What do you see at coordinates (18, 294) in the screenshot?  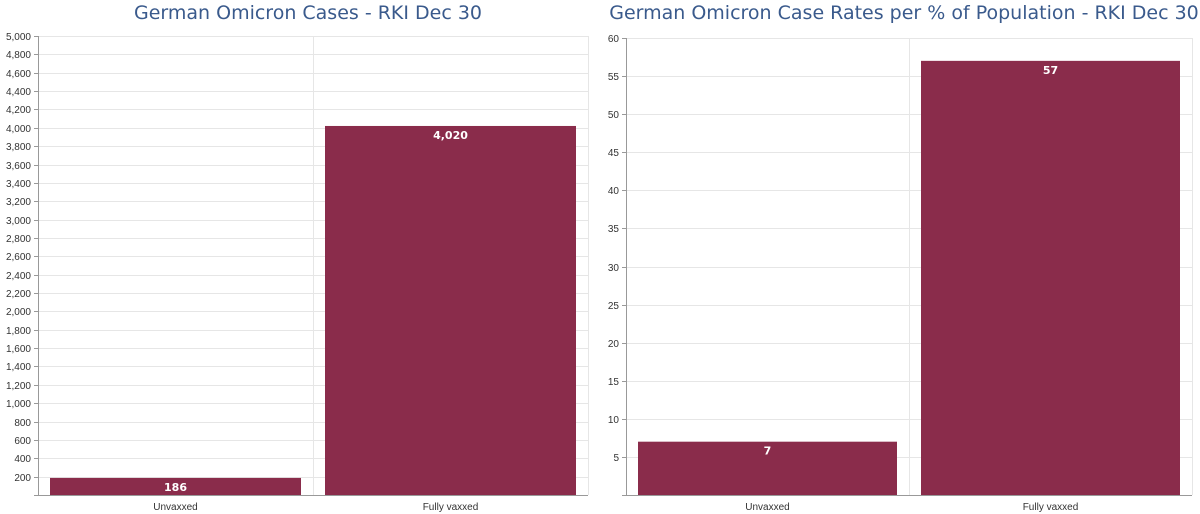 I see `y-tick-label: 2,200` at bounding box center [18, 294].